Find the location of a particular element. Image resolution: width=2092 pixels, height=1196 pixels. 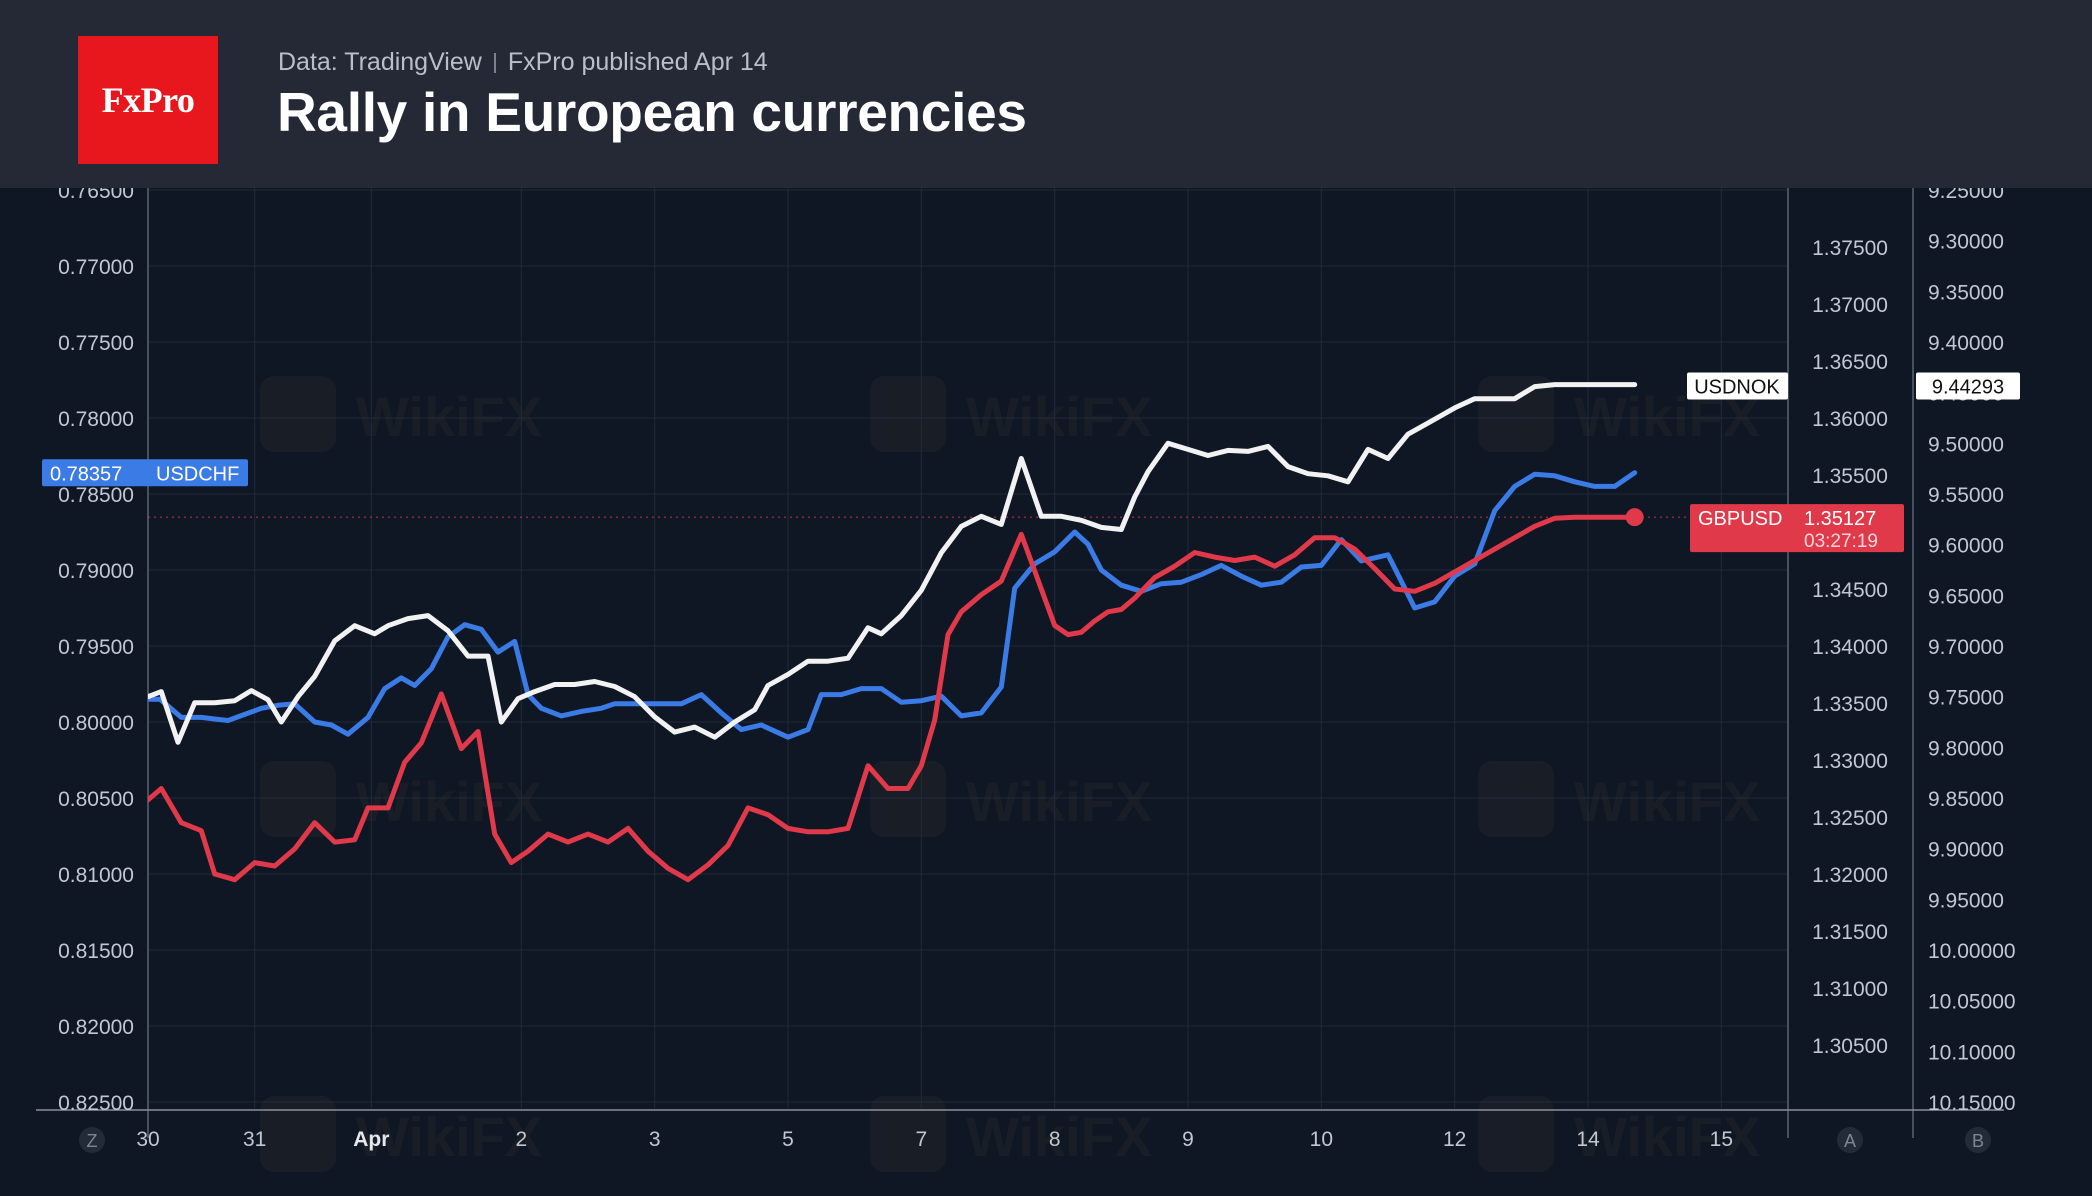

usdchf-label: USDCHF is located at coordinates (197, 474).